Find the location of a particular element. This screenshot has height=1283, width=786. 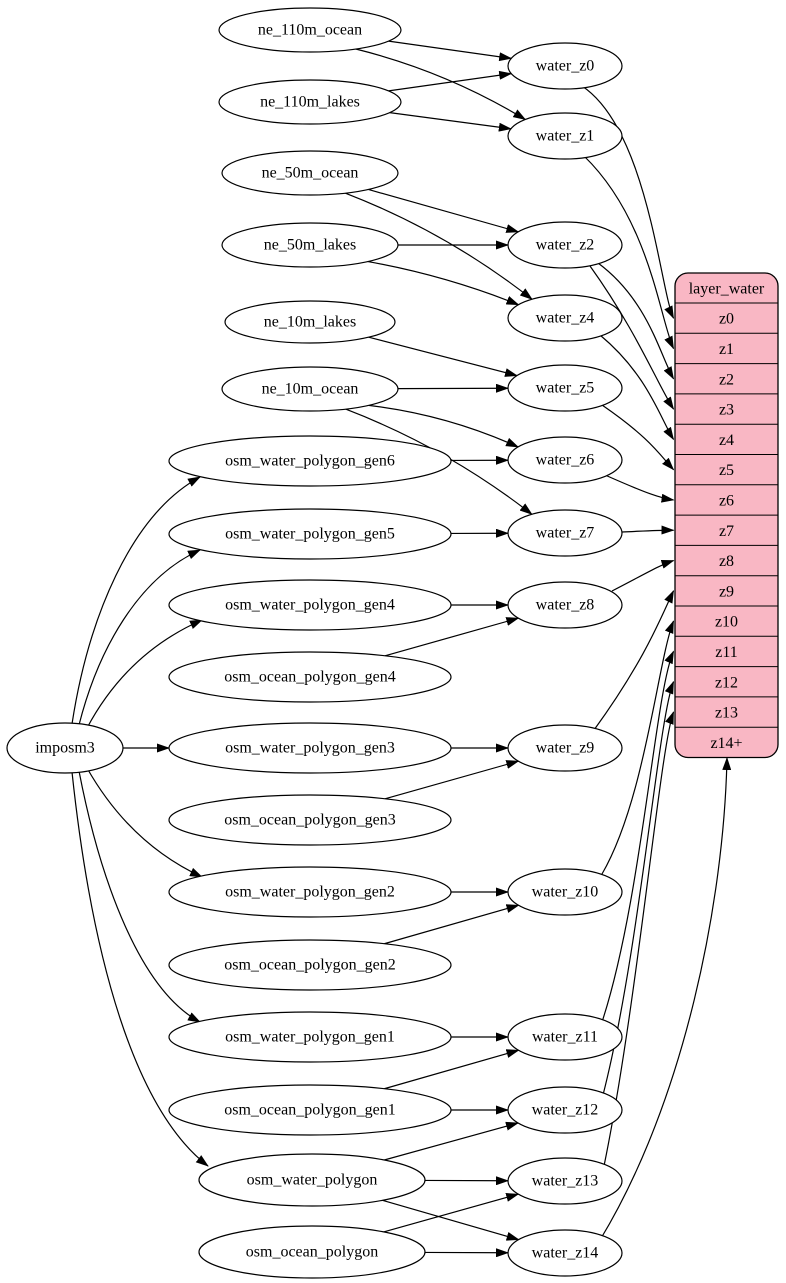

node-water_z13: water_z13 is located at coordinates (565, 1181).